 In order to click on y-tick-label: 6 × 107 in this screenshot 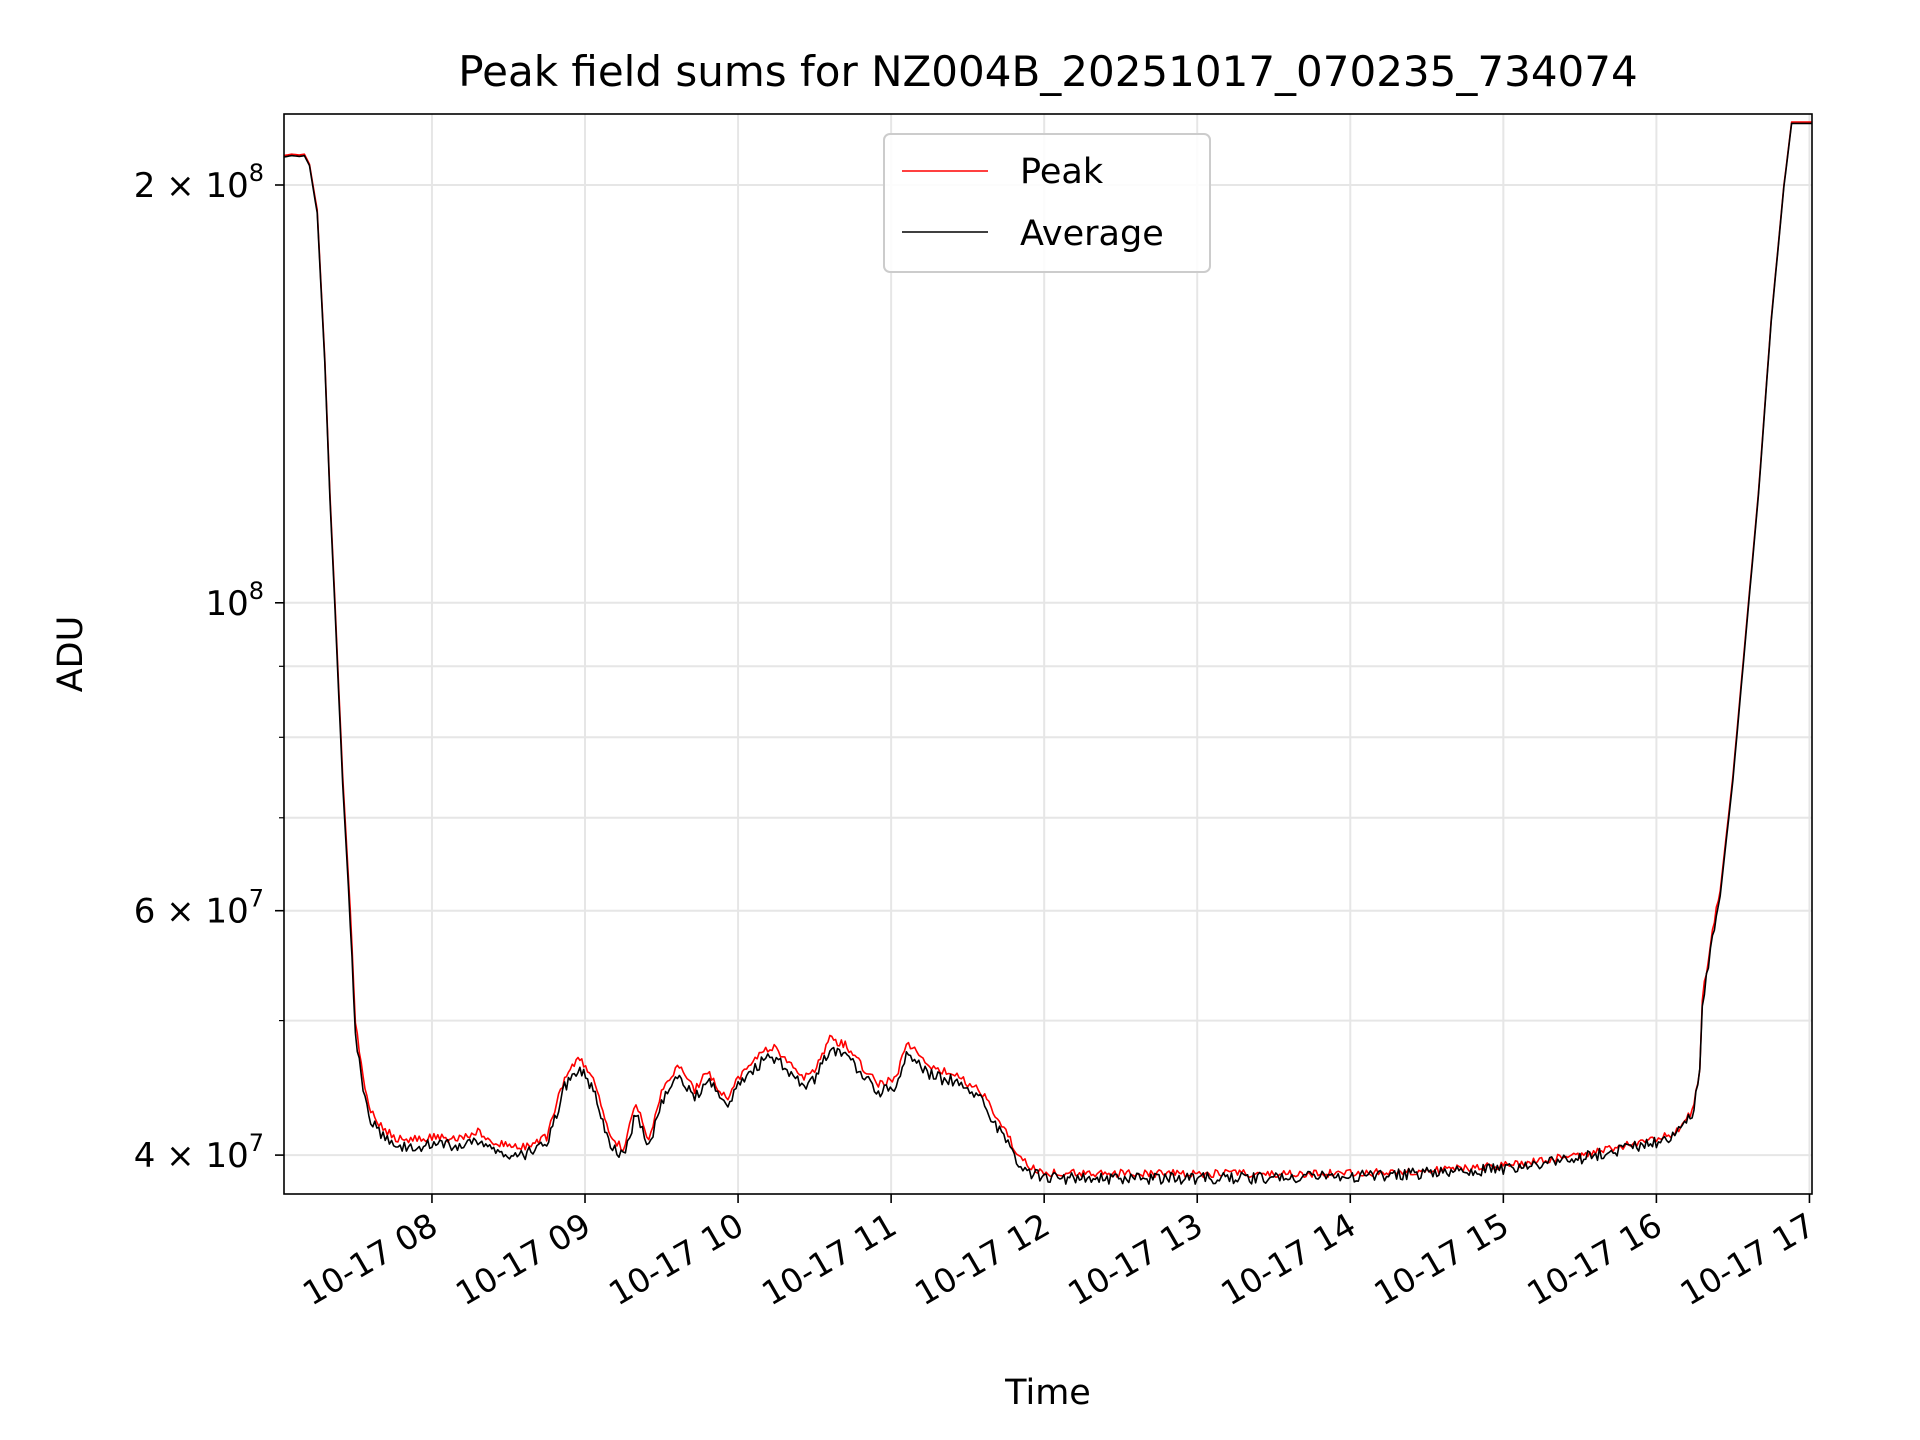, I will do `click(199, 908)`.